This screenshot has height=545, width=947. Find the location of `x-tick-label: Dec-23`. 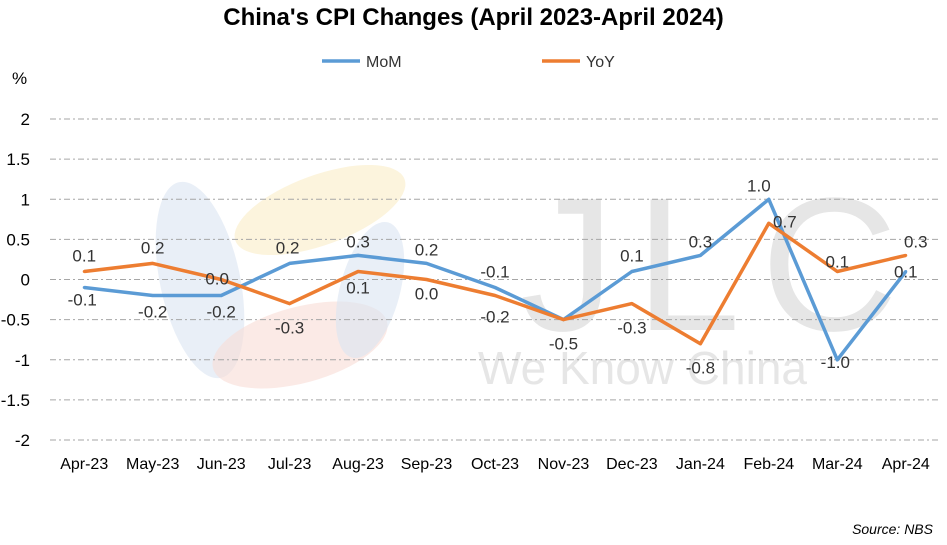

x-tick-label: Dec-23 is located at coordinates (632, 464).